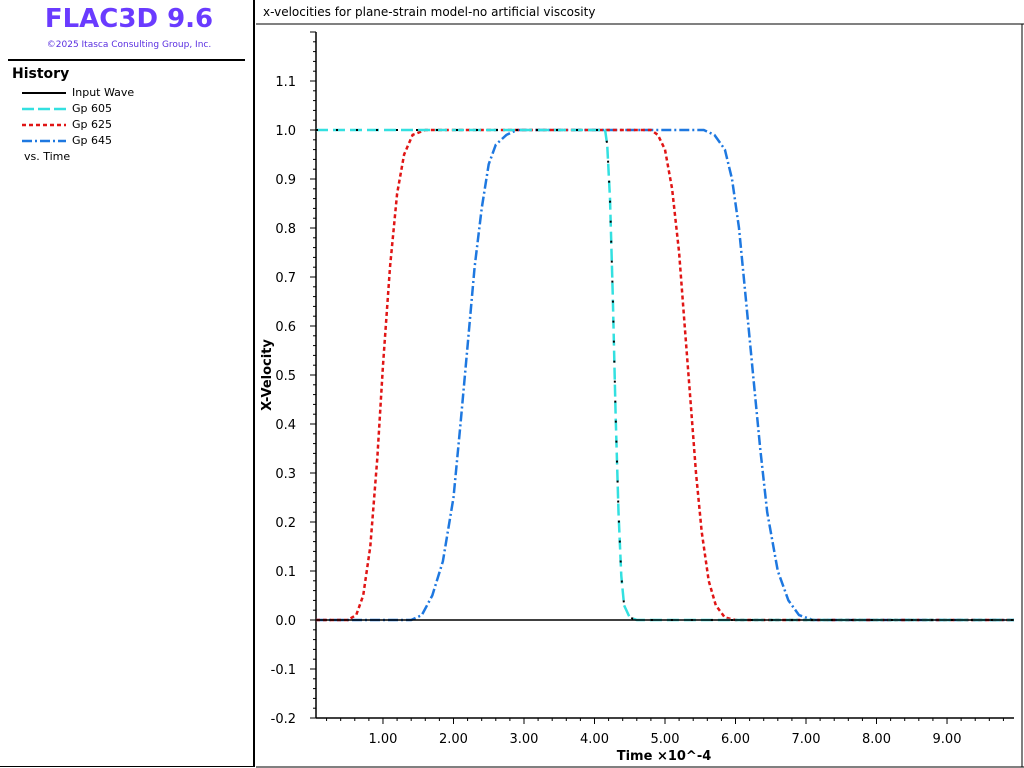 This screenshot has width=1024, height=768. I want to click on y-tick-label: 0.8, so click(285, 229).